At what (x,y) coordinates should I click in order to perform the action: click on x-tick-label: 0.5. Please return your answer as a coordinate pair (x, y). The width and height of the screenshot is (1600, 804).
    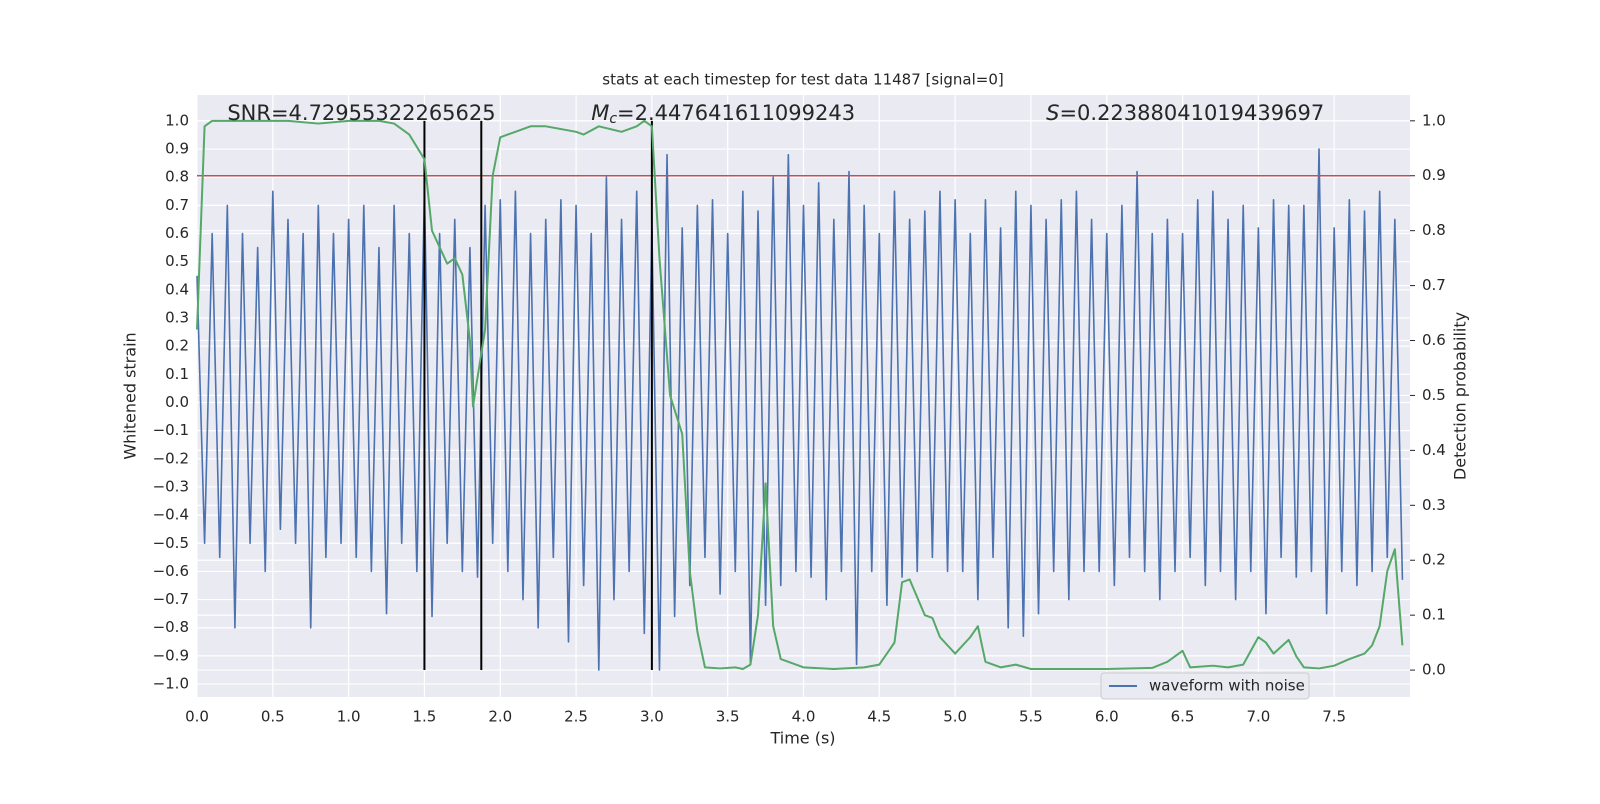
    Looking at the image, I should click on (273, 717).